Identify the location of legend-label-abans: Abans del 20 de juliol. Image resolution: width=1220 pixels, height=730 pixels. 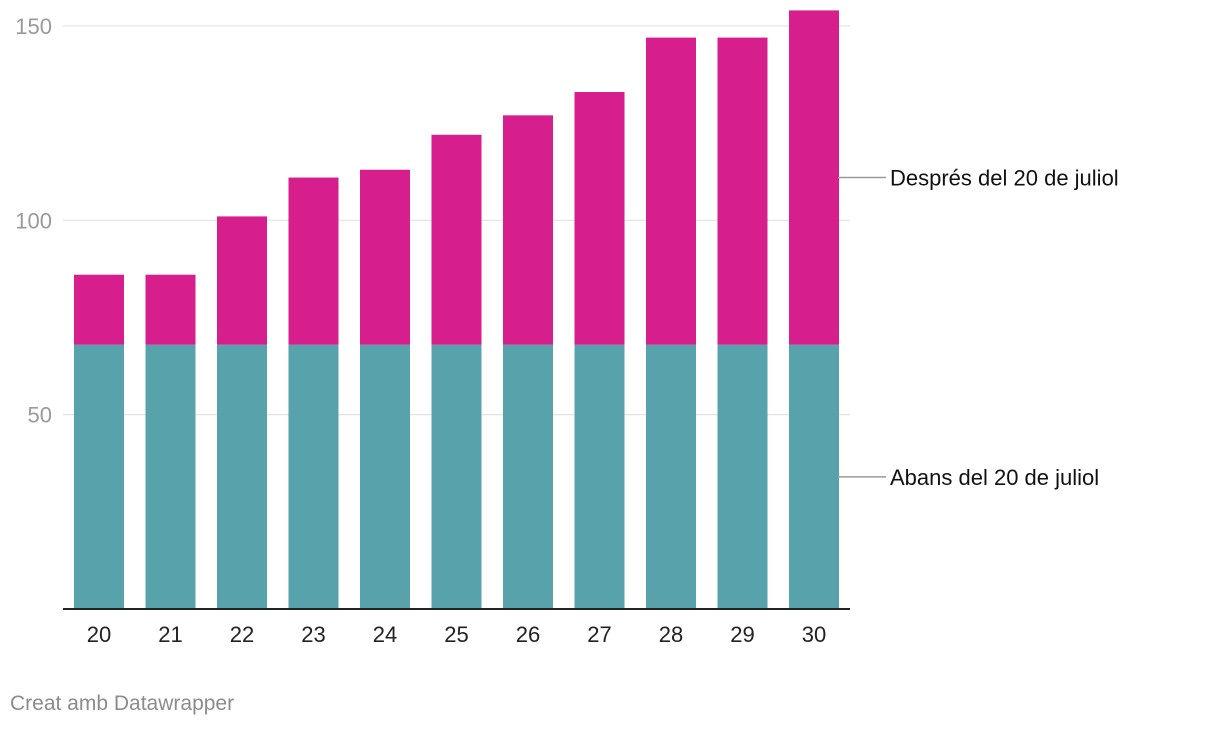
(994, 477).